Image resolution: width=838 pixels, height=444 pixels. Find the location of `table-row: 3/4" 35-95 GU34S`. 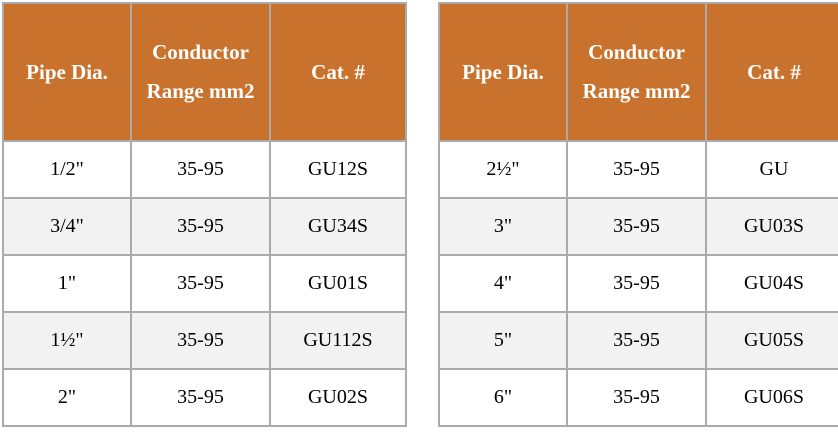

table-row: 3/4" 35-95 GU34S is located at coordinates (204, 226).